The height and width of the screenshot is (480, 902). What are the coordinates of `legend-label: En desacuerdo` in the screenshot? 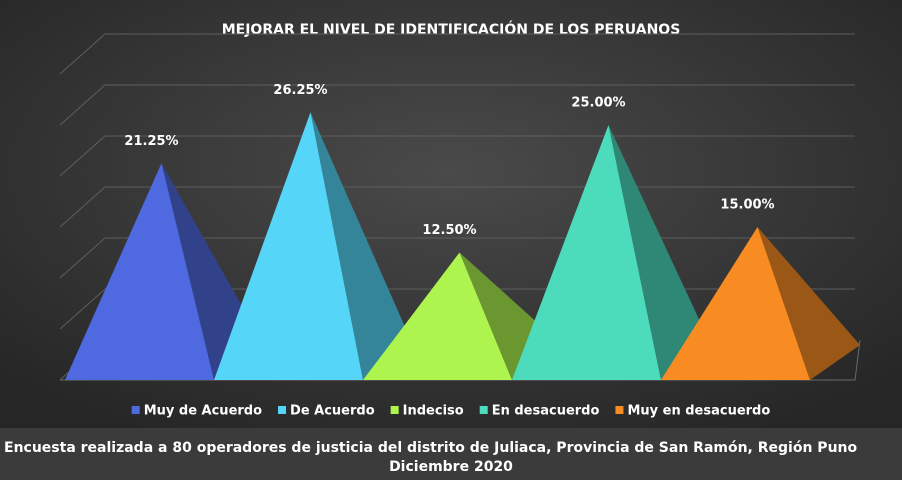 It's located at (546, 411).